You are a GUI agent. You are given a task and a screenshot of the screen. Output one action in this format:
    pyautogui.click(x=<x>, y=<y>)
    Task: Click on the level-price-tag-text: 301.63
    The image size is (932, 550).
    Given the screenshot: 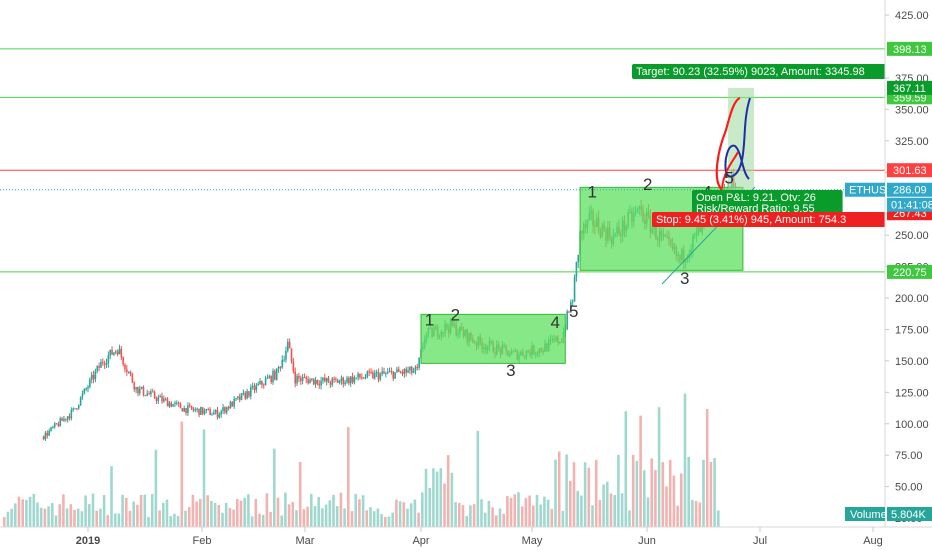 What is the action you would take?
    pyautogui.click(x=910, y=171)
    